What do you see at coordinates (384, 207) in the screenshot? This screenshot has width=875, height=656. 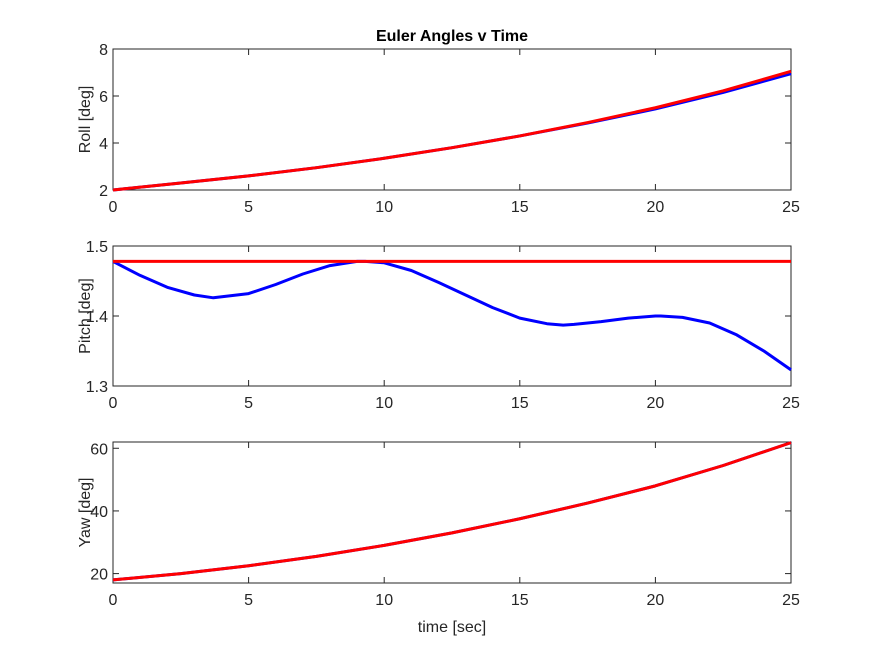 I see `roll-x-tick-label: 10` at bounding box center [384, 207].